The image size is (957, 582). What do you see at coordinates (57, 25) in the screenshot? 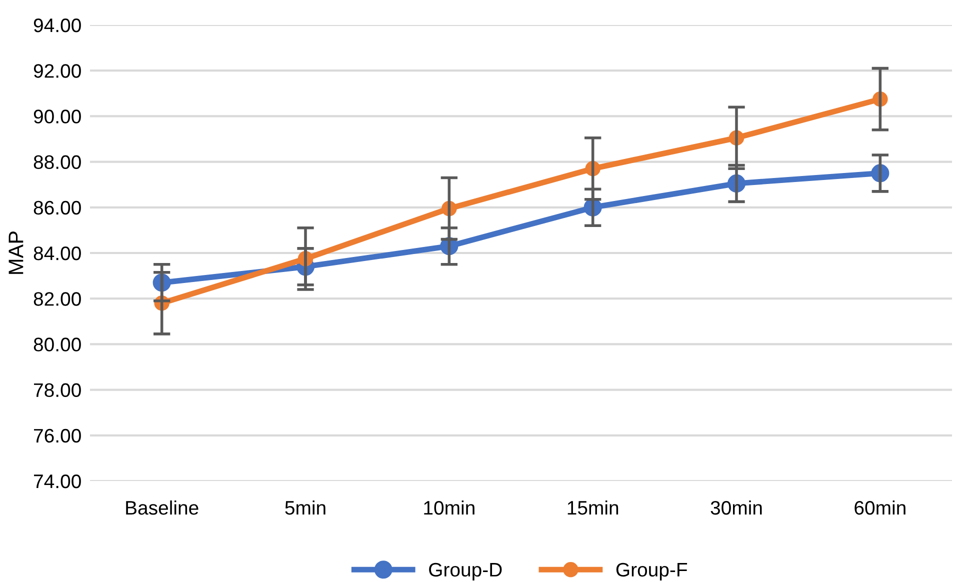
I see `y-tick-label: 94.00` at bounding box center [57, 25].